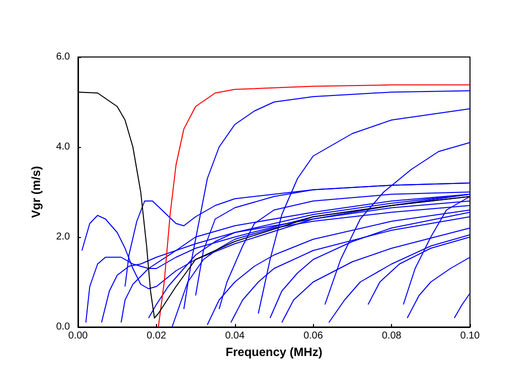  I want to click on y-tick-label: 2.0, so click(63, 237).